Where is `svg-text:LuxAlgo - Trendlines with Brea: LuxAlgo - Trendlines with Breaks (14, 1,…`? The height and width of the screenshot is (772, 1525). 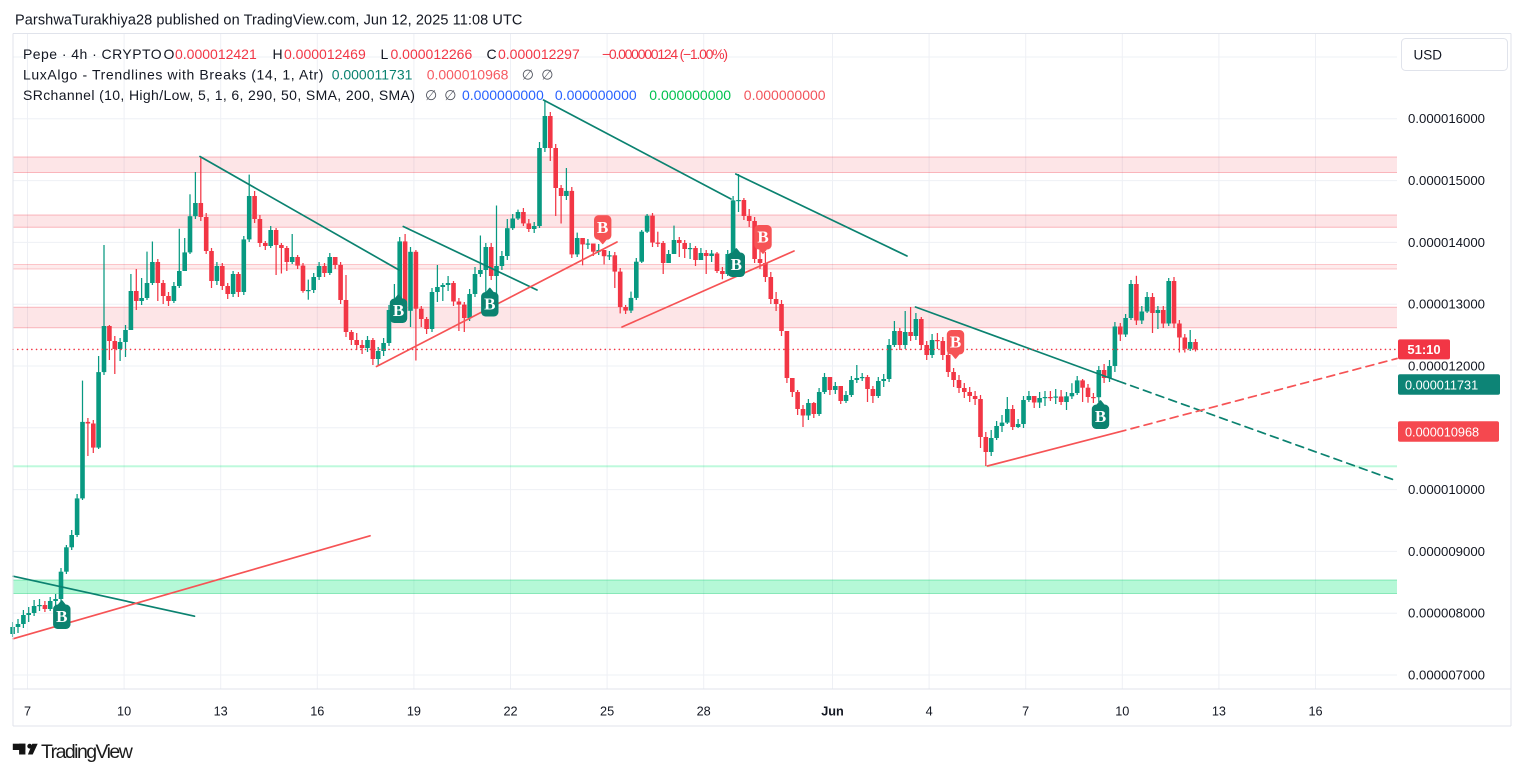
svg-text:LuxAlgo - Trendlines with Brea: LuxAlgo - Trendlines with Breaks (14, 1,… is located at coordinates (173, 75).